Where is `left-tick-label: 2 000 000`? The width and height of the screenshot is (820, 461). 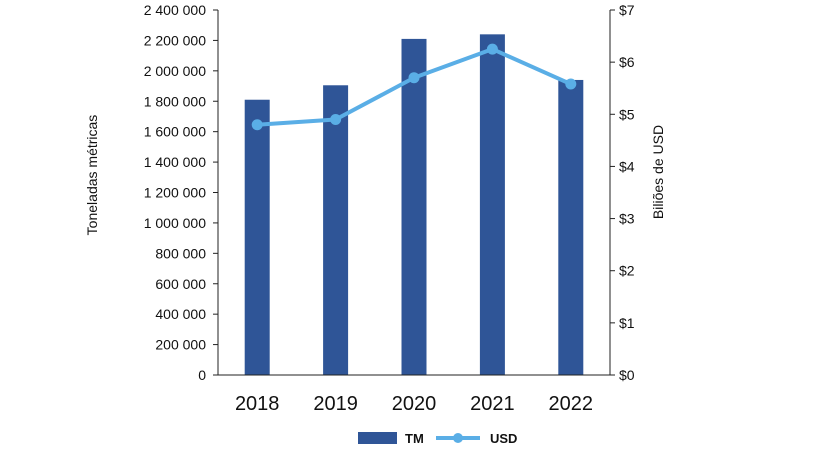 left-tick-label: 2 000 000 is located at coordinates (175, 71).